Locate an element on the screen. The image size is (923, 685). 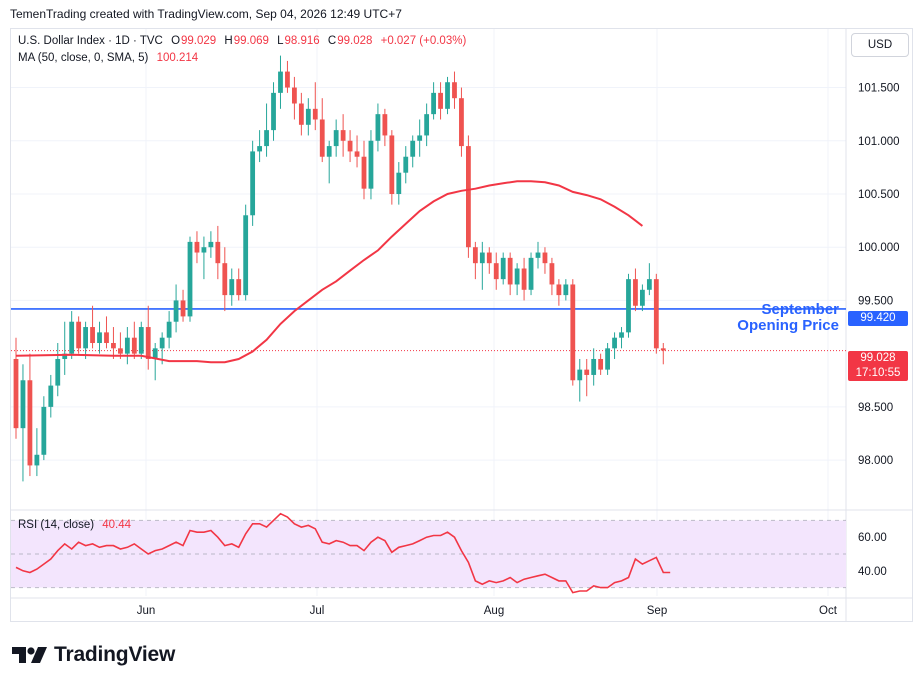
tradingview-logo: TradingView is located at coordinates (93, 655).